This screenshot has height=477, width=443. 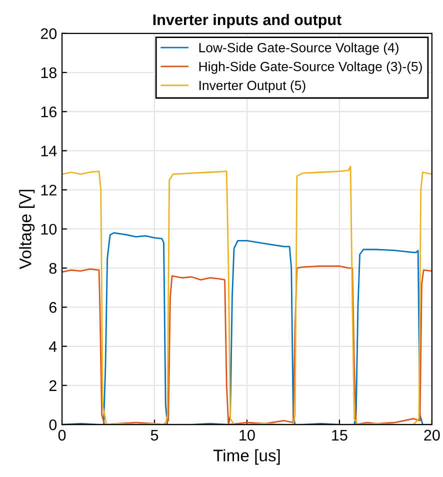 I want to click on y-tick-label: 20, so click(x=48, y=34).